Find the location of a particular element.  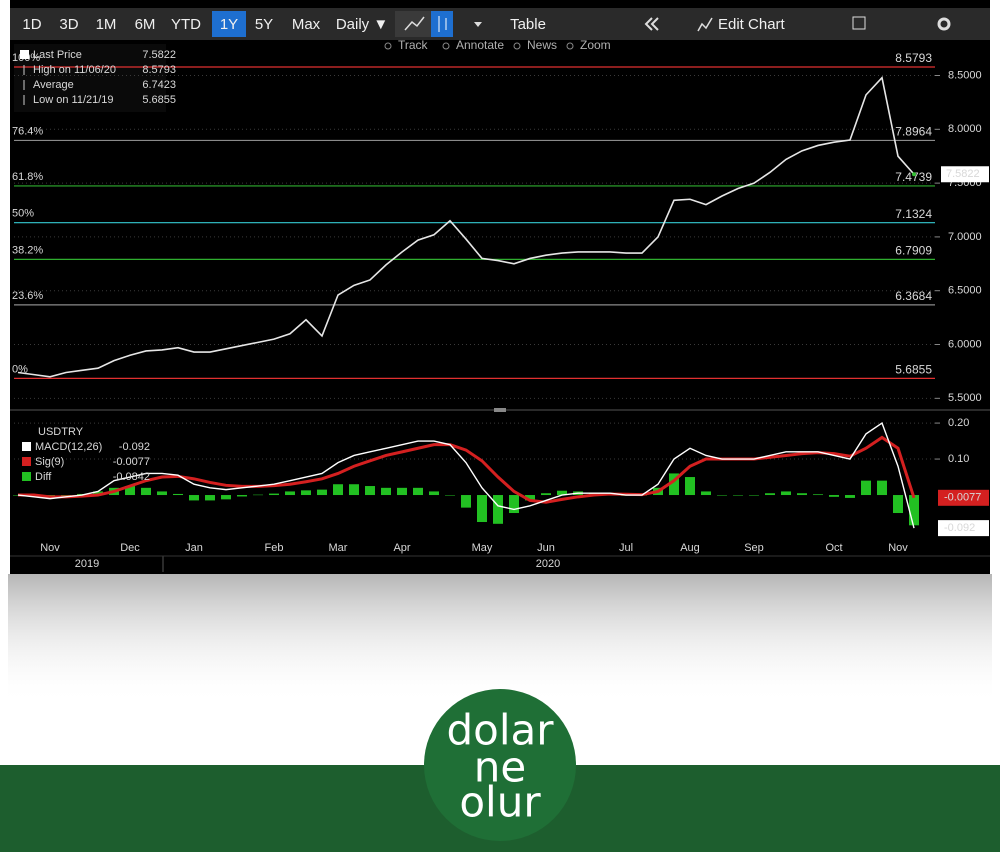

year-label: 2020 is located at coordinates (548, 564).